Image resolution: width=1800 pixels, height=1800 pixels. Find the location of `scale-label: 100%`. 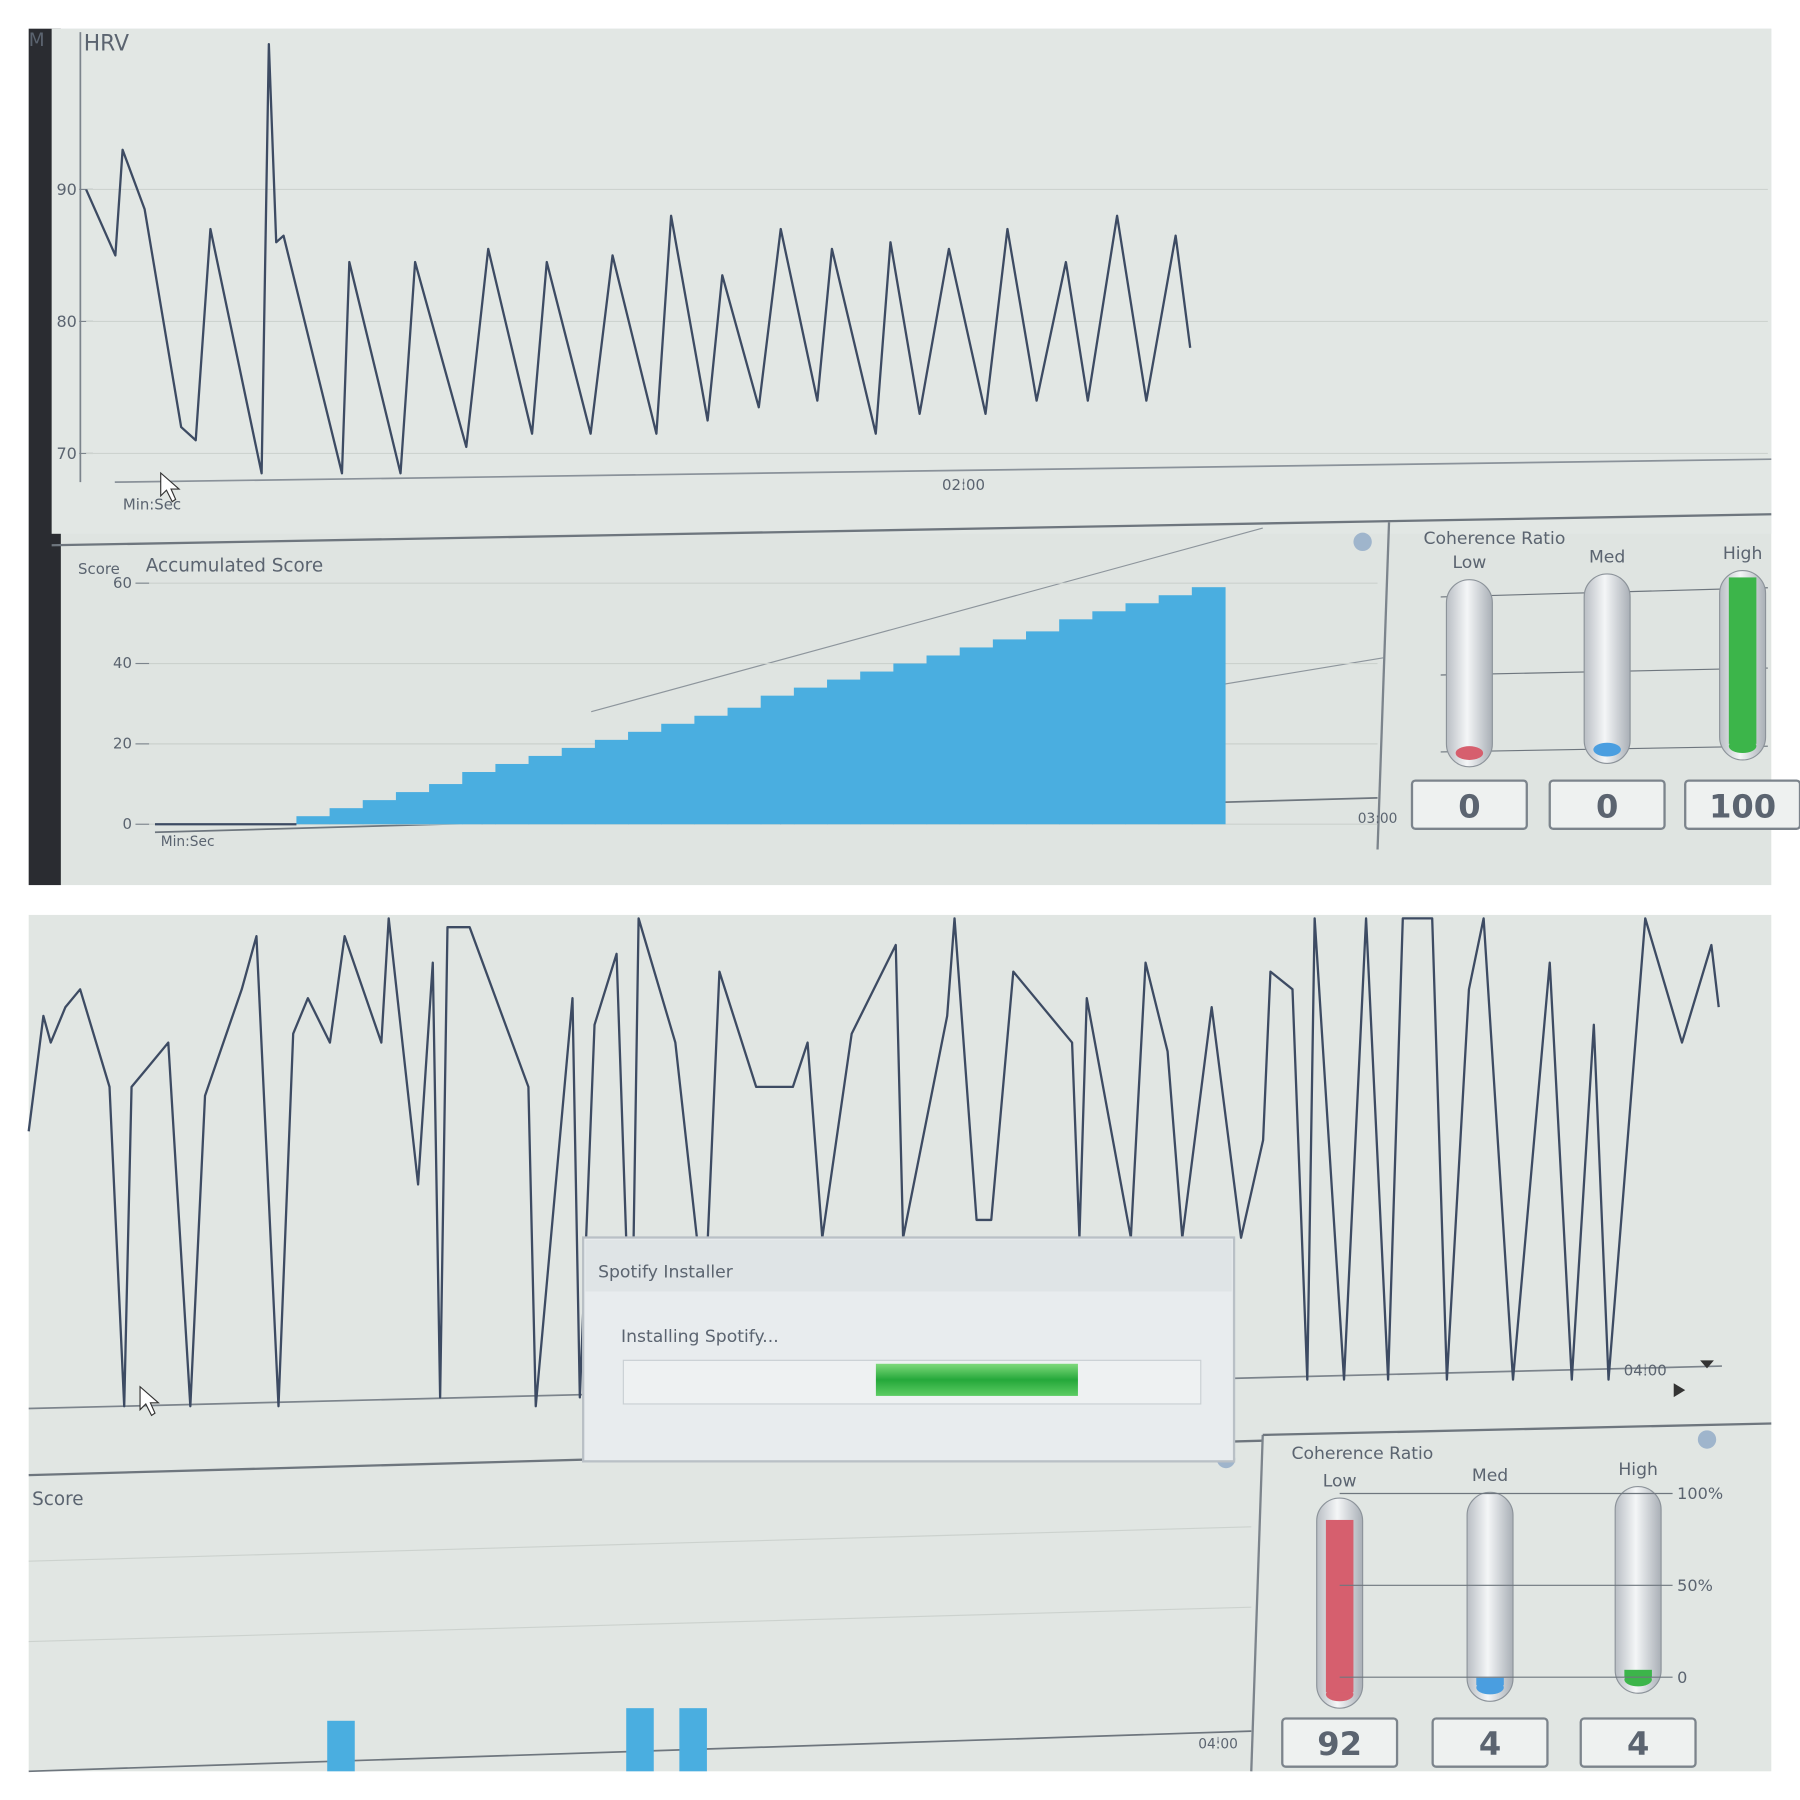

scale-label: 100% is located at coordinates (1700, 1493).